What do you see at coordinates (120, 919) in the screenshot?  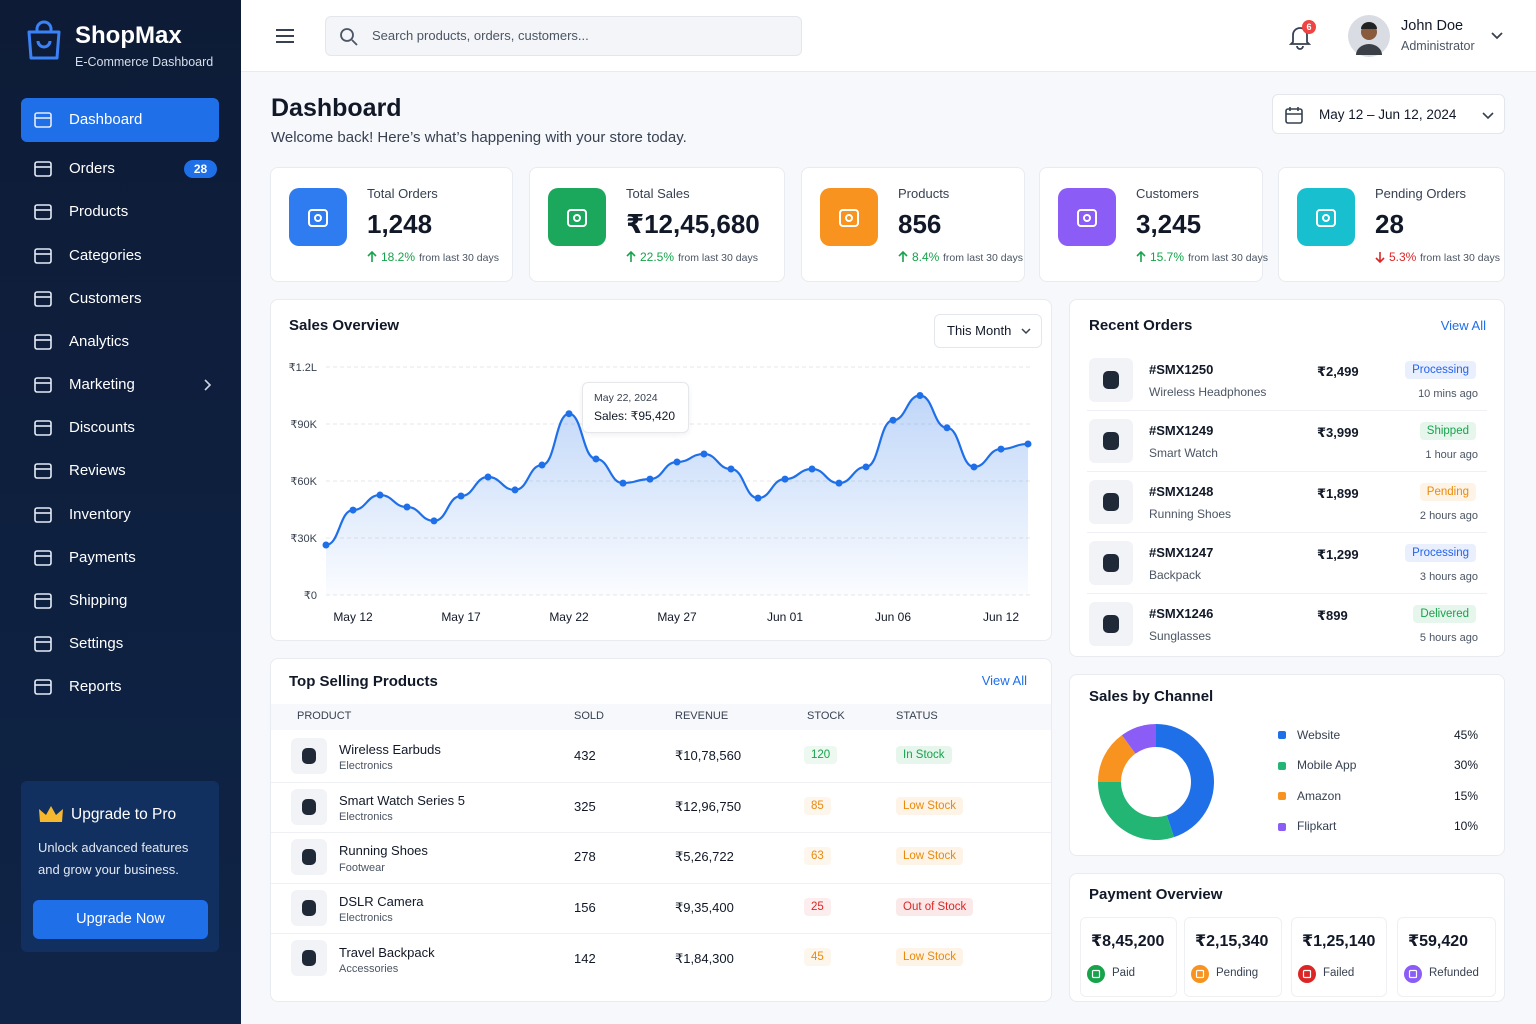 I see `upgrade-button: Upgrade Now` at bounding box center [120, 919].